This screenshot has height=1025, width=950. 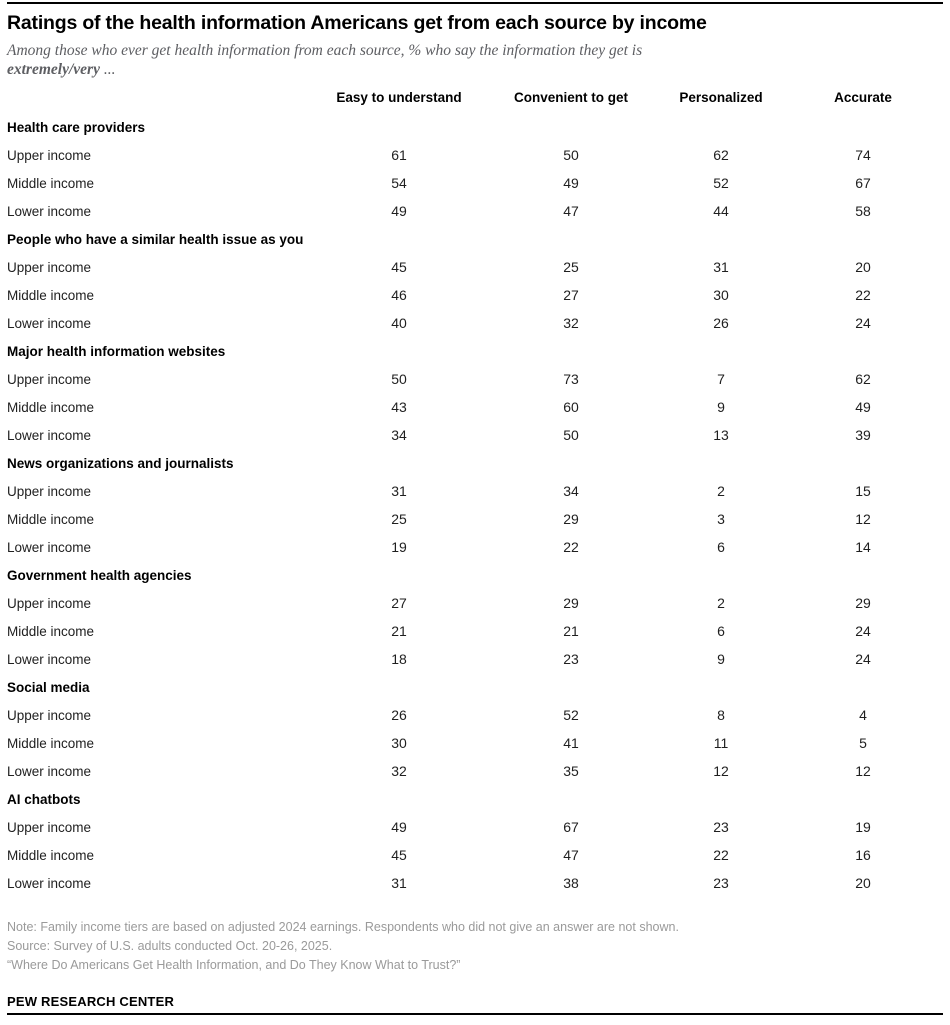 What do you see at coordinates (475, 295) in the screenshot?
I see `data-row: Middle income 46 27 30 22` at bounding box center [475, 295].